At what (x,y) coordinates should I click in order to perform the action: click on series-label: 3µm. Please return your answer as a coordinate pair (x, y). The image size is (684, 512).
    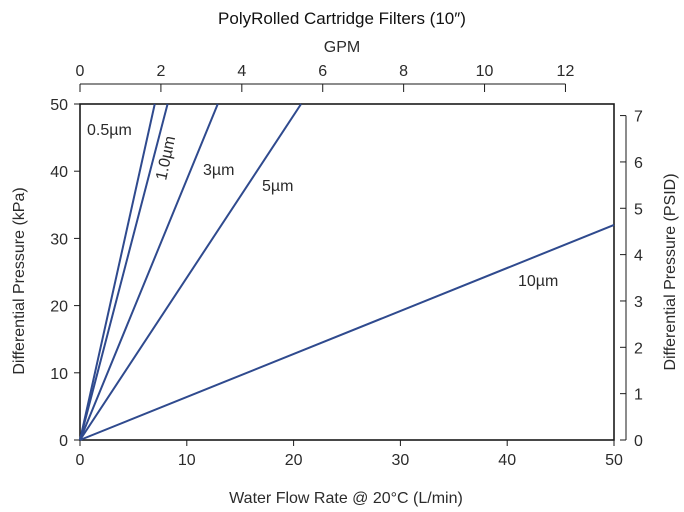
    Looking at the image, I should click on (218, 170).